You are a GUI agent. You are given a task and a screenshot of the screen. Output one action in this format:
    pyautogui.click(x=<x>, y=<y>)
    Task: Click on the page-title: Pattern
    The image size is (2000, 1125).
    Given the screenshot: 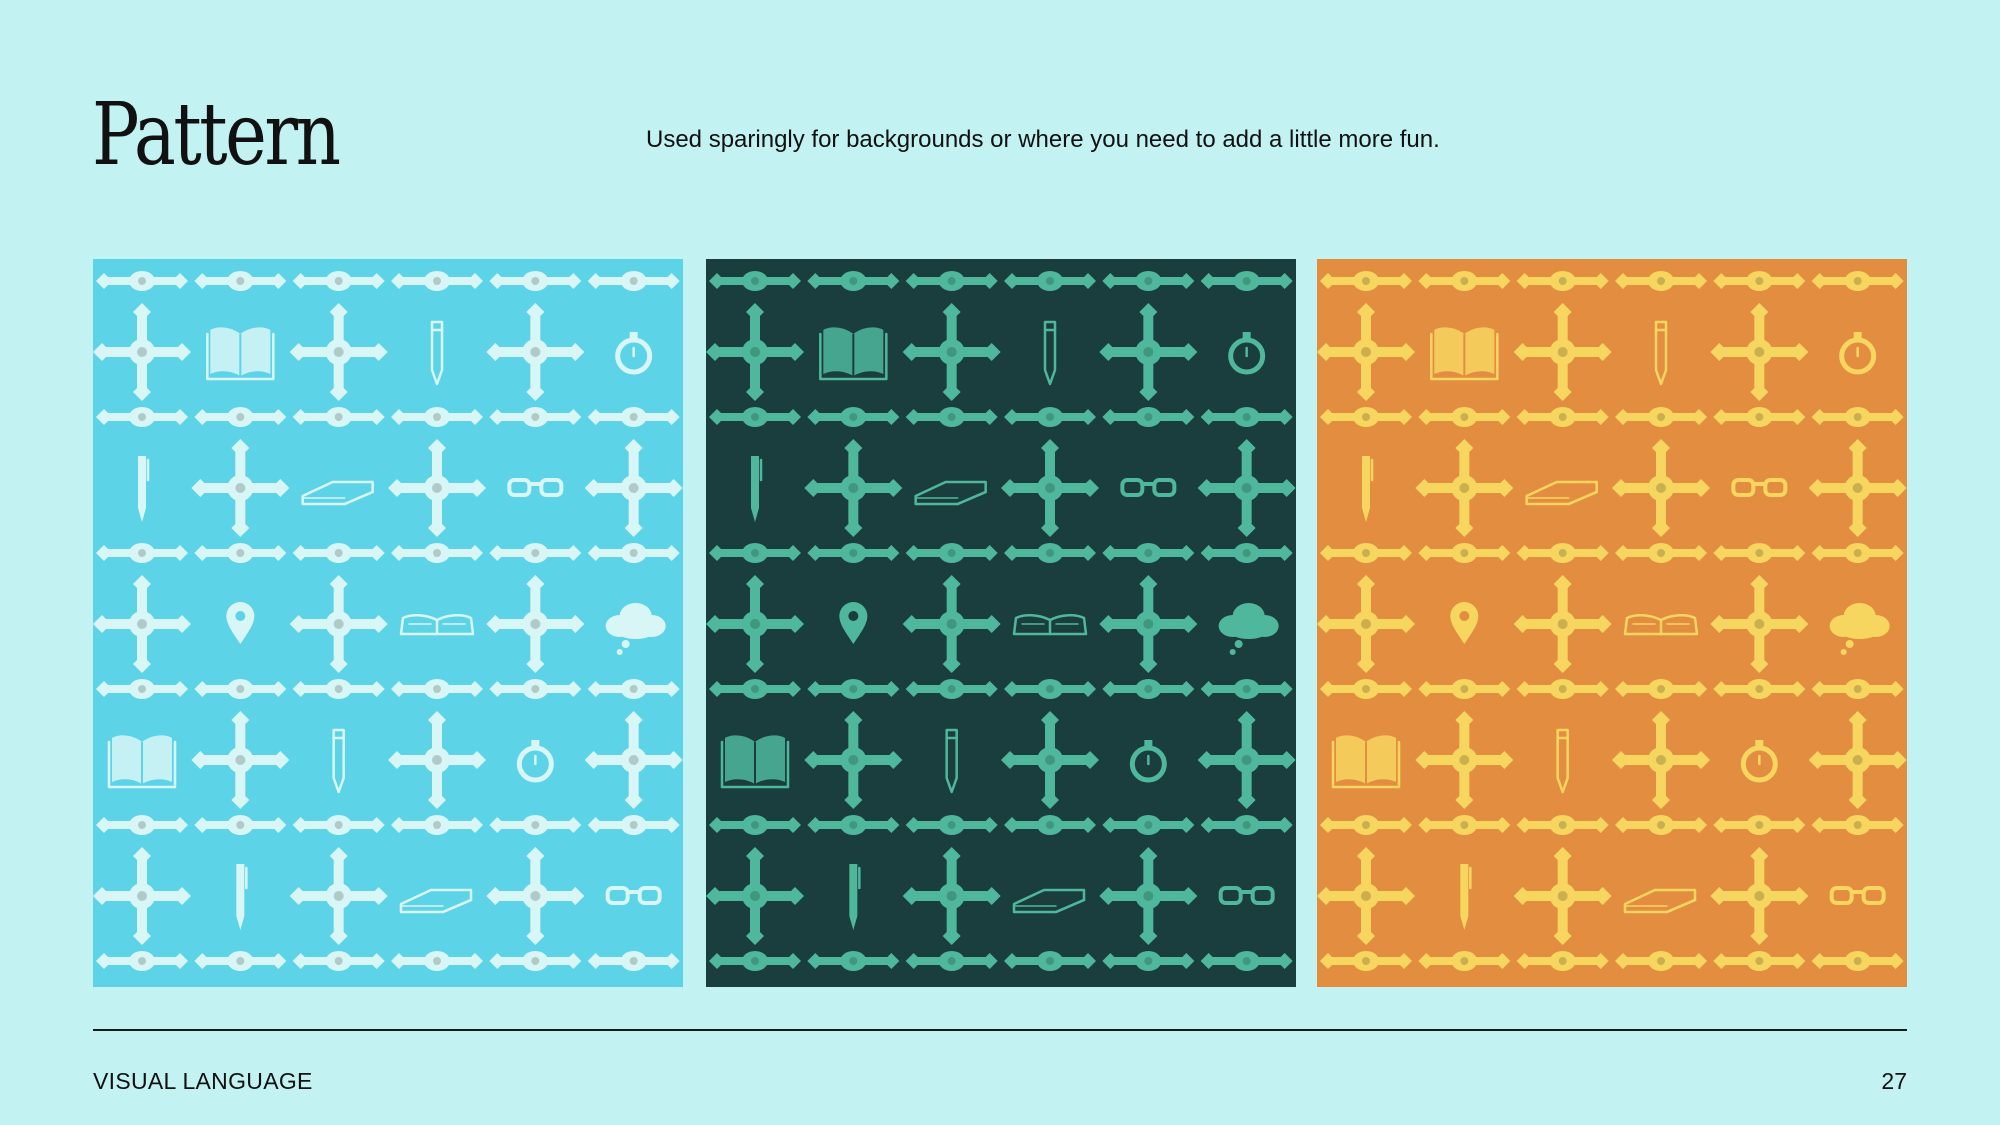 What is the action you would take?
    pyautogui.click(x=216, y=135)
    